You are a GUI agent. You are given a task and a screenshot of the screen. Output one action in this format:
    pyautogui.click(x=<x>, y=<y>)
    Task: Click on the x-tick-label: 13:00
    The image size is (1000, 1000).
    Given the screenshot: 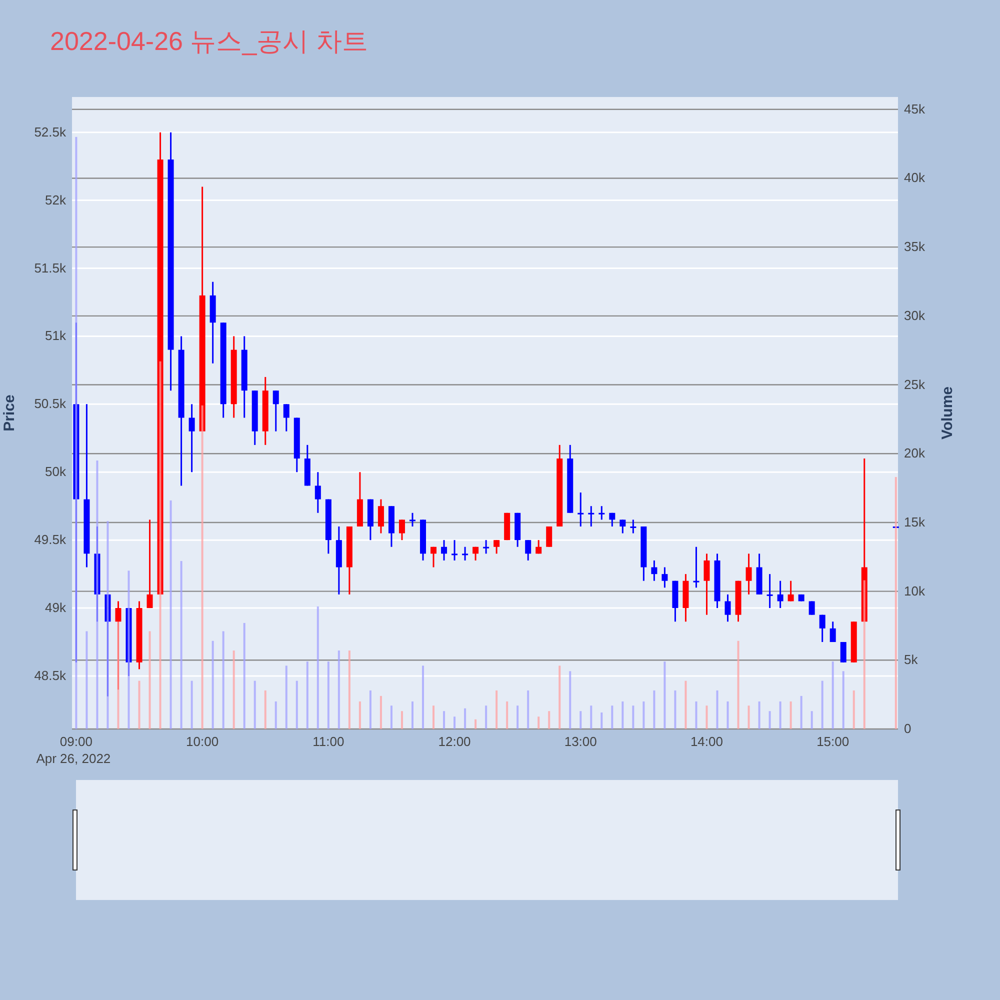 What is the action you would take?
    pyautogui.click(x=580, y=741)
    